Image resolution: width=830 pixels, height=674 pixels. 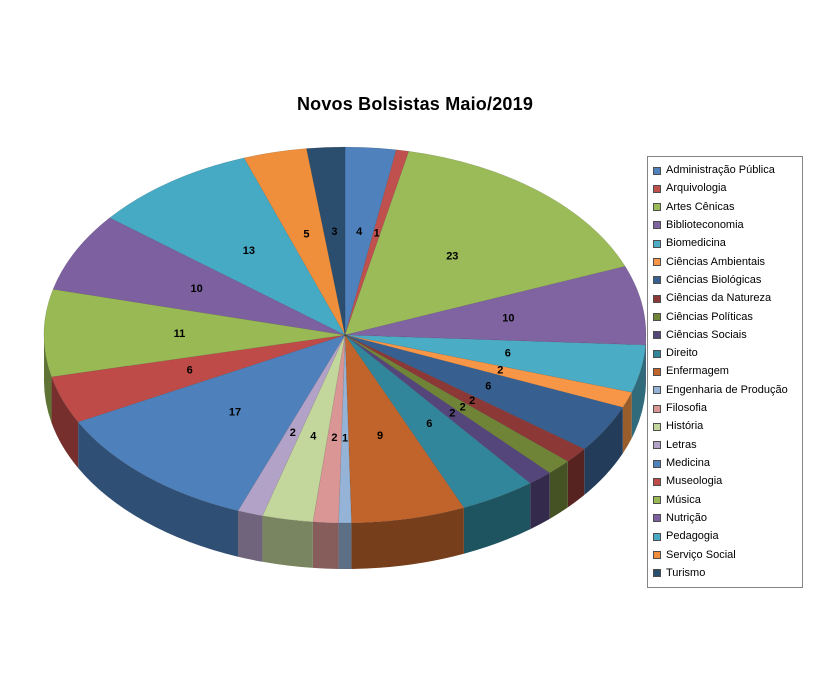 I want to click on legend-item: Nutrição, so click(x=725, y=518).